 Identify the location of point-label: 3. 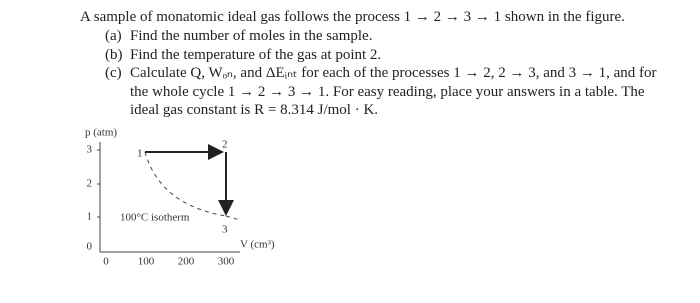
(225, 230).